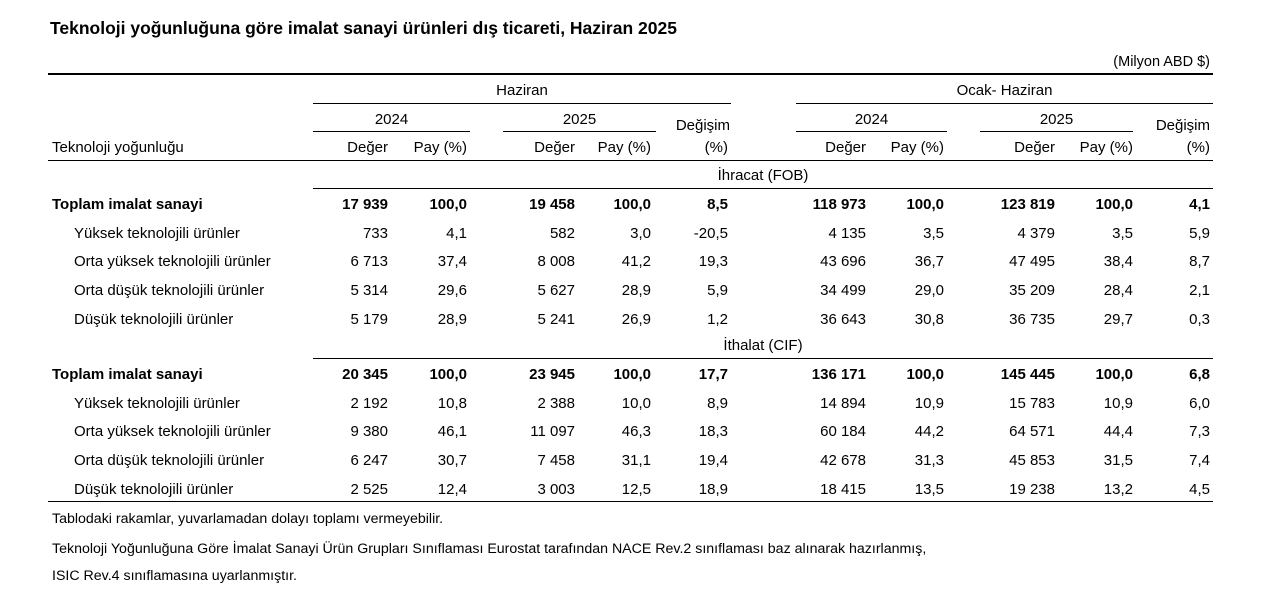  Describe the element at coordinates (552, 431) in the screenshot. I see `table-cell: 11 097` at that location.